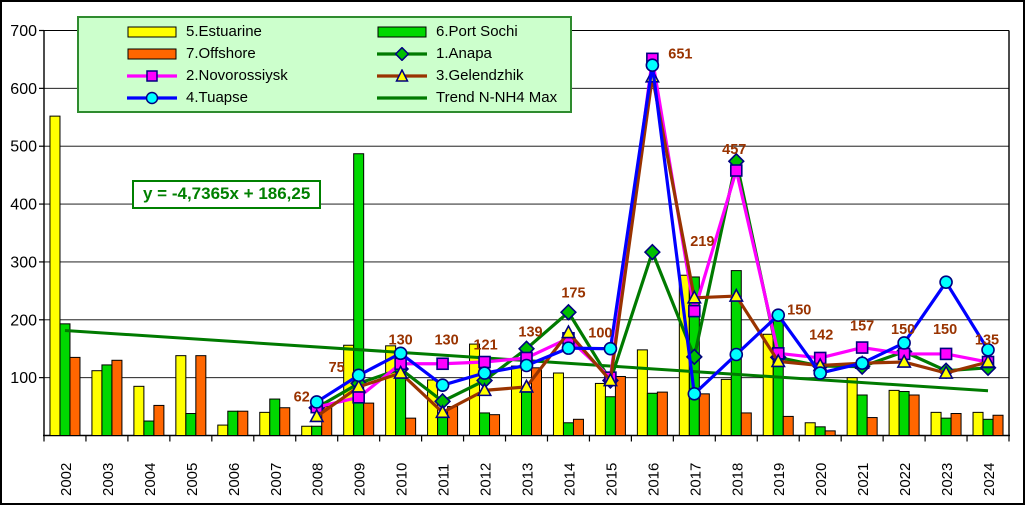 This screenshot has height=505, width=1025. Describe the element at coordinates (653, 479) in the screenshot. I see `x-axis-label: 2016` at that location.